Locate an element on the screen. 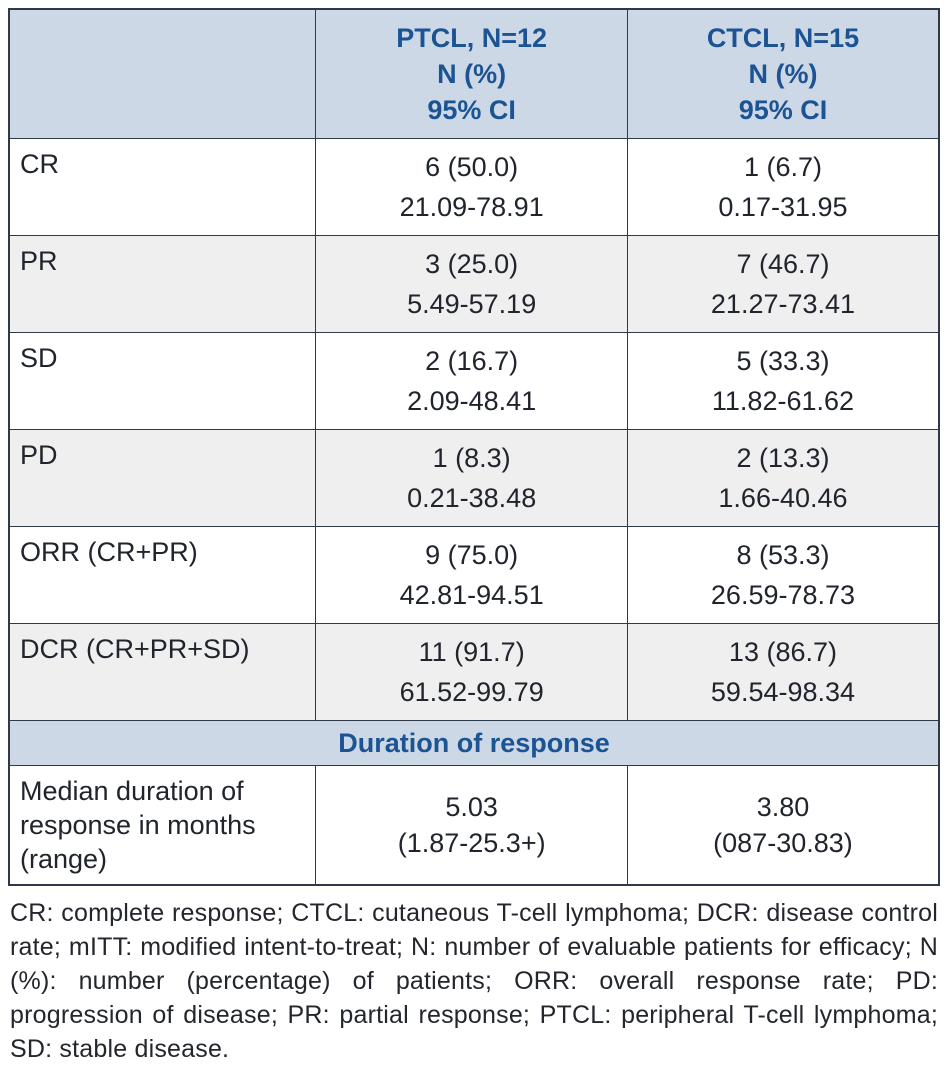 This screenshot has width=948, height=1066. column-header-ctcl: CTCL, N=15 N (%) 95% CI is located at coordinates (783, 73).